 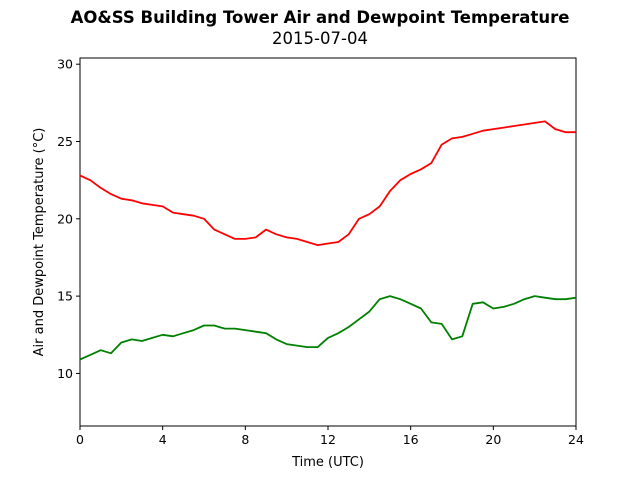 I want to click on x-tick-label: 16, so click(x=411, y=439).